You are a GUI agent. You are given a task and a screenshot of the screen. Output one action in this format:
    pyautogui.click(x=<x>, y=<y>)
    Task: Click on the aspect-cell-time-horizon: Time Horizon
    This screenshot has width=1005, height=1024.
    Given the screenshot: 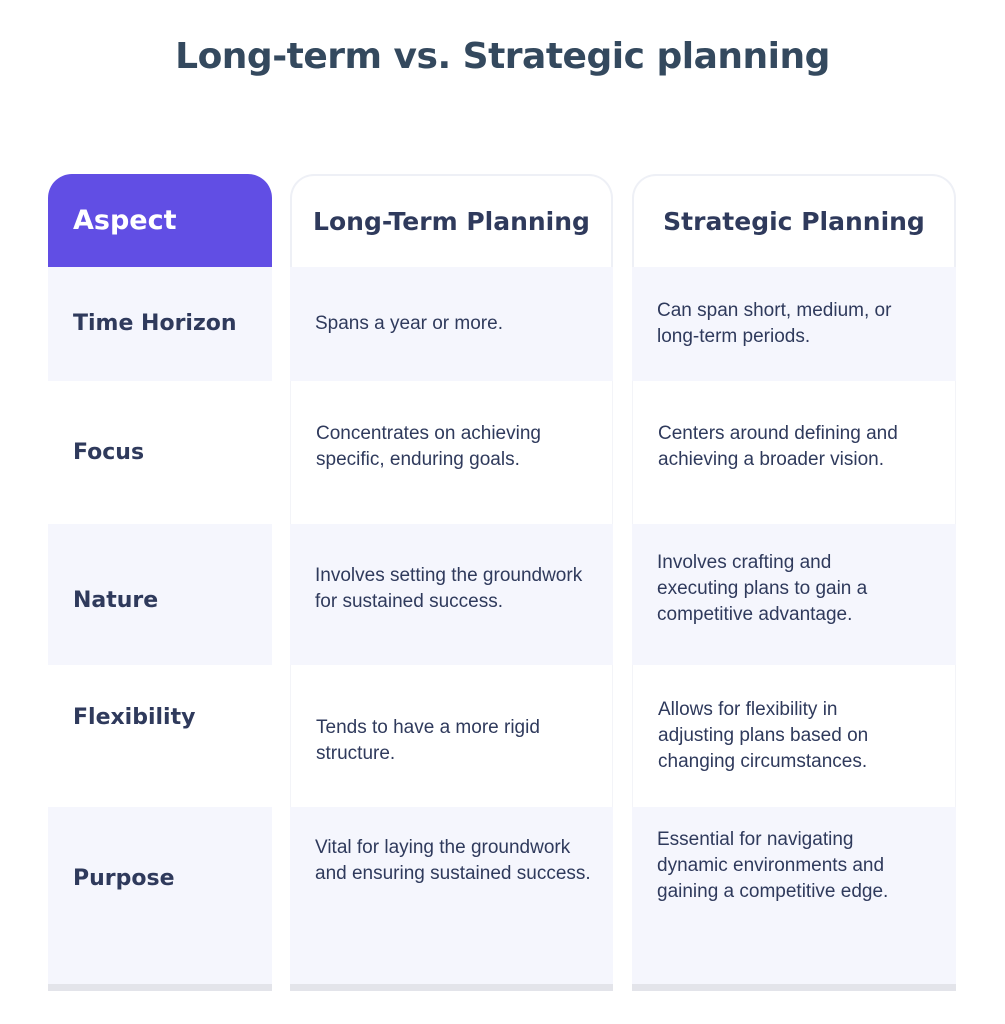 What is the action you would take?
    pyautogui.click(x=160, y=324)
    